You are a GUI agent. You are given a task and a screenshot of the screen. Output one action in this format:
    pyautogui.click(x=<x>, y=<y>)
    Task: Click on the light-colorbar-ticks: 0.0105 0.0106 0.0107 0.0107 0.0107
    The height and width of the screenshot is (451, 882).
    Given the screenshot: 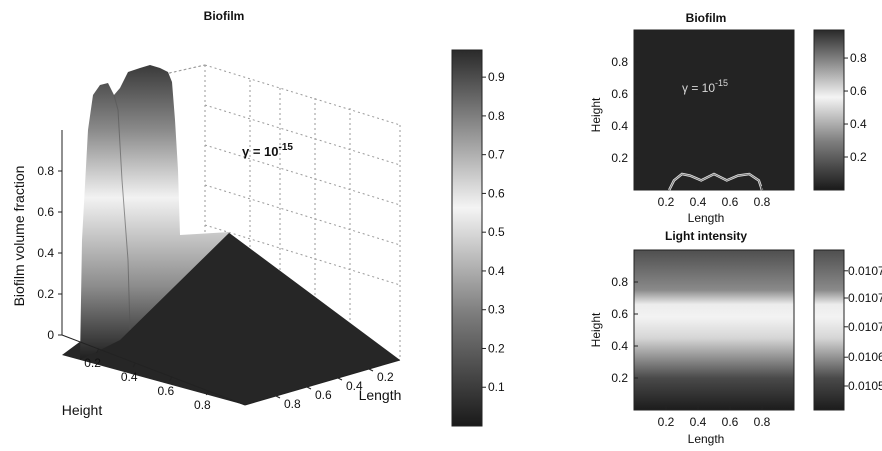 What is the action you would take?
    pyautogui.click(x=863, y=328)
    